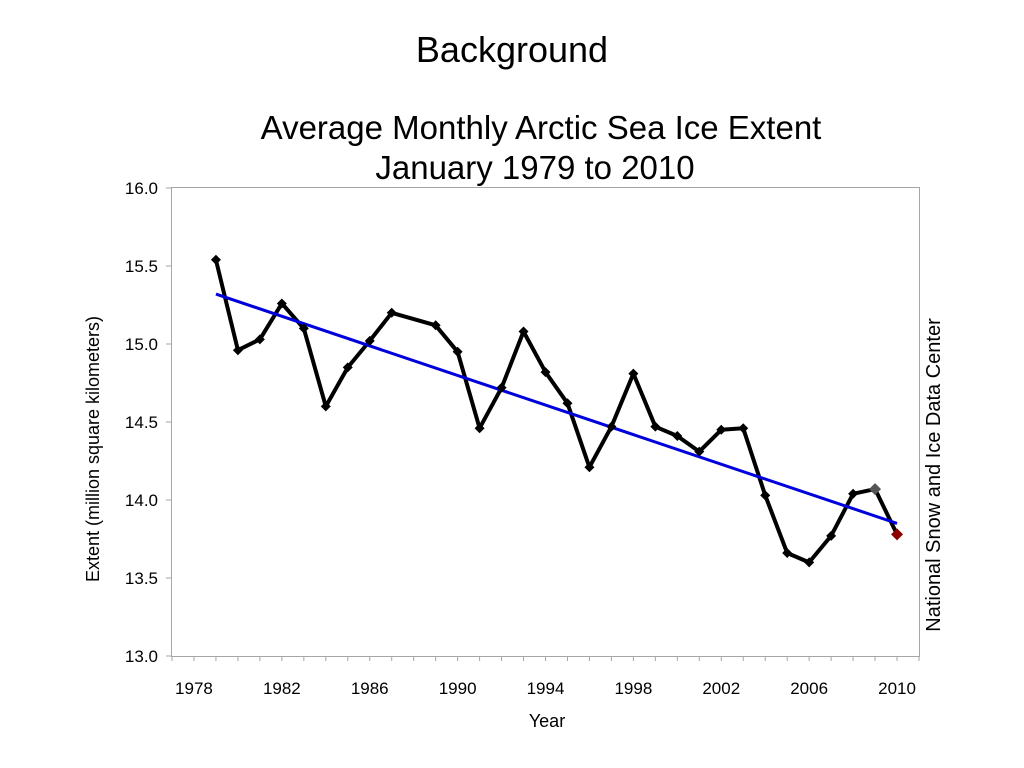 The width and height of the screenshot is (1024, 768). I want to click on y-tick-label: 15.0, so click(141, 344).